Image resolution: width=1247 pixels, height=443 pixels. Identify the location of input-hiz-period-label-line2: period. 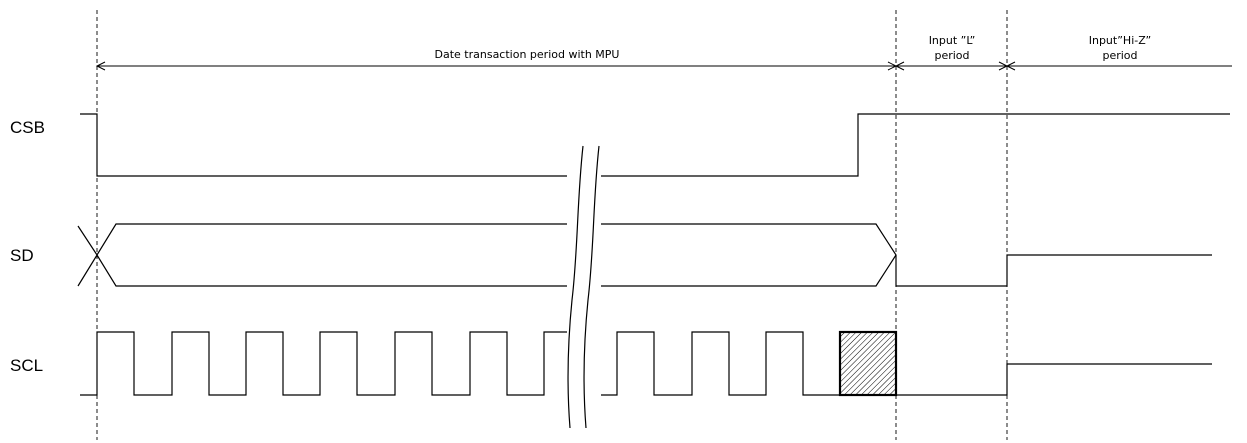
(1119, 55).